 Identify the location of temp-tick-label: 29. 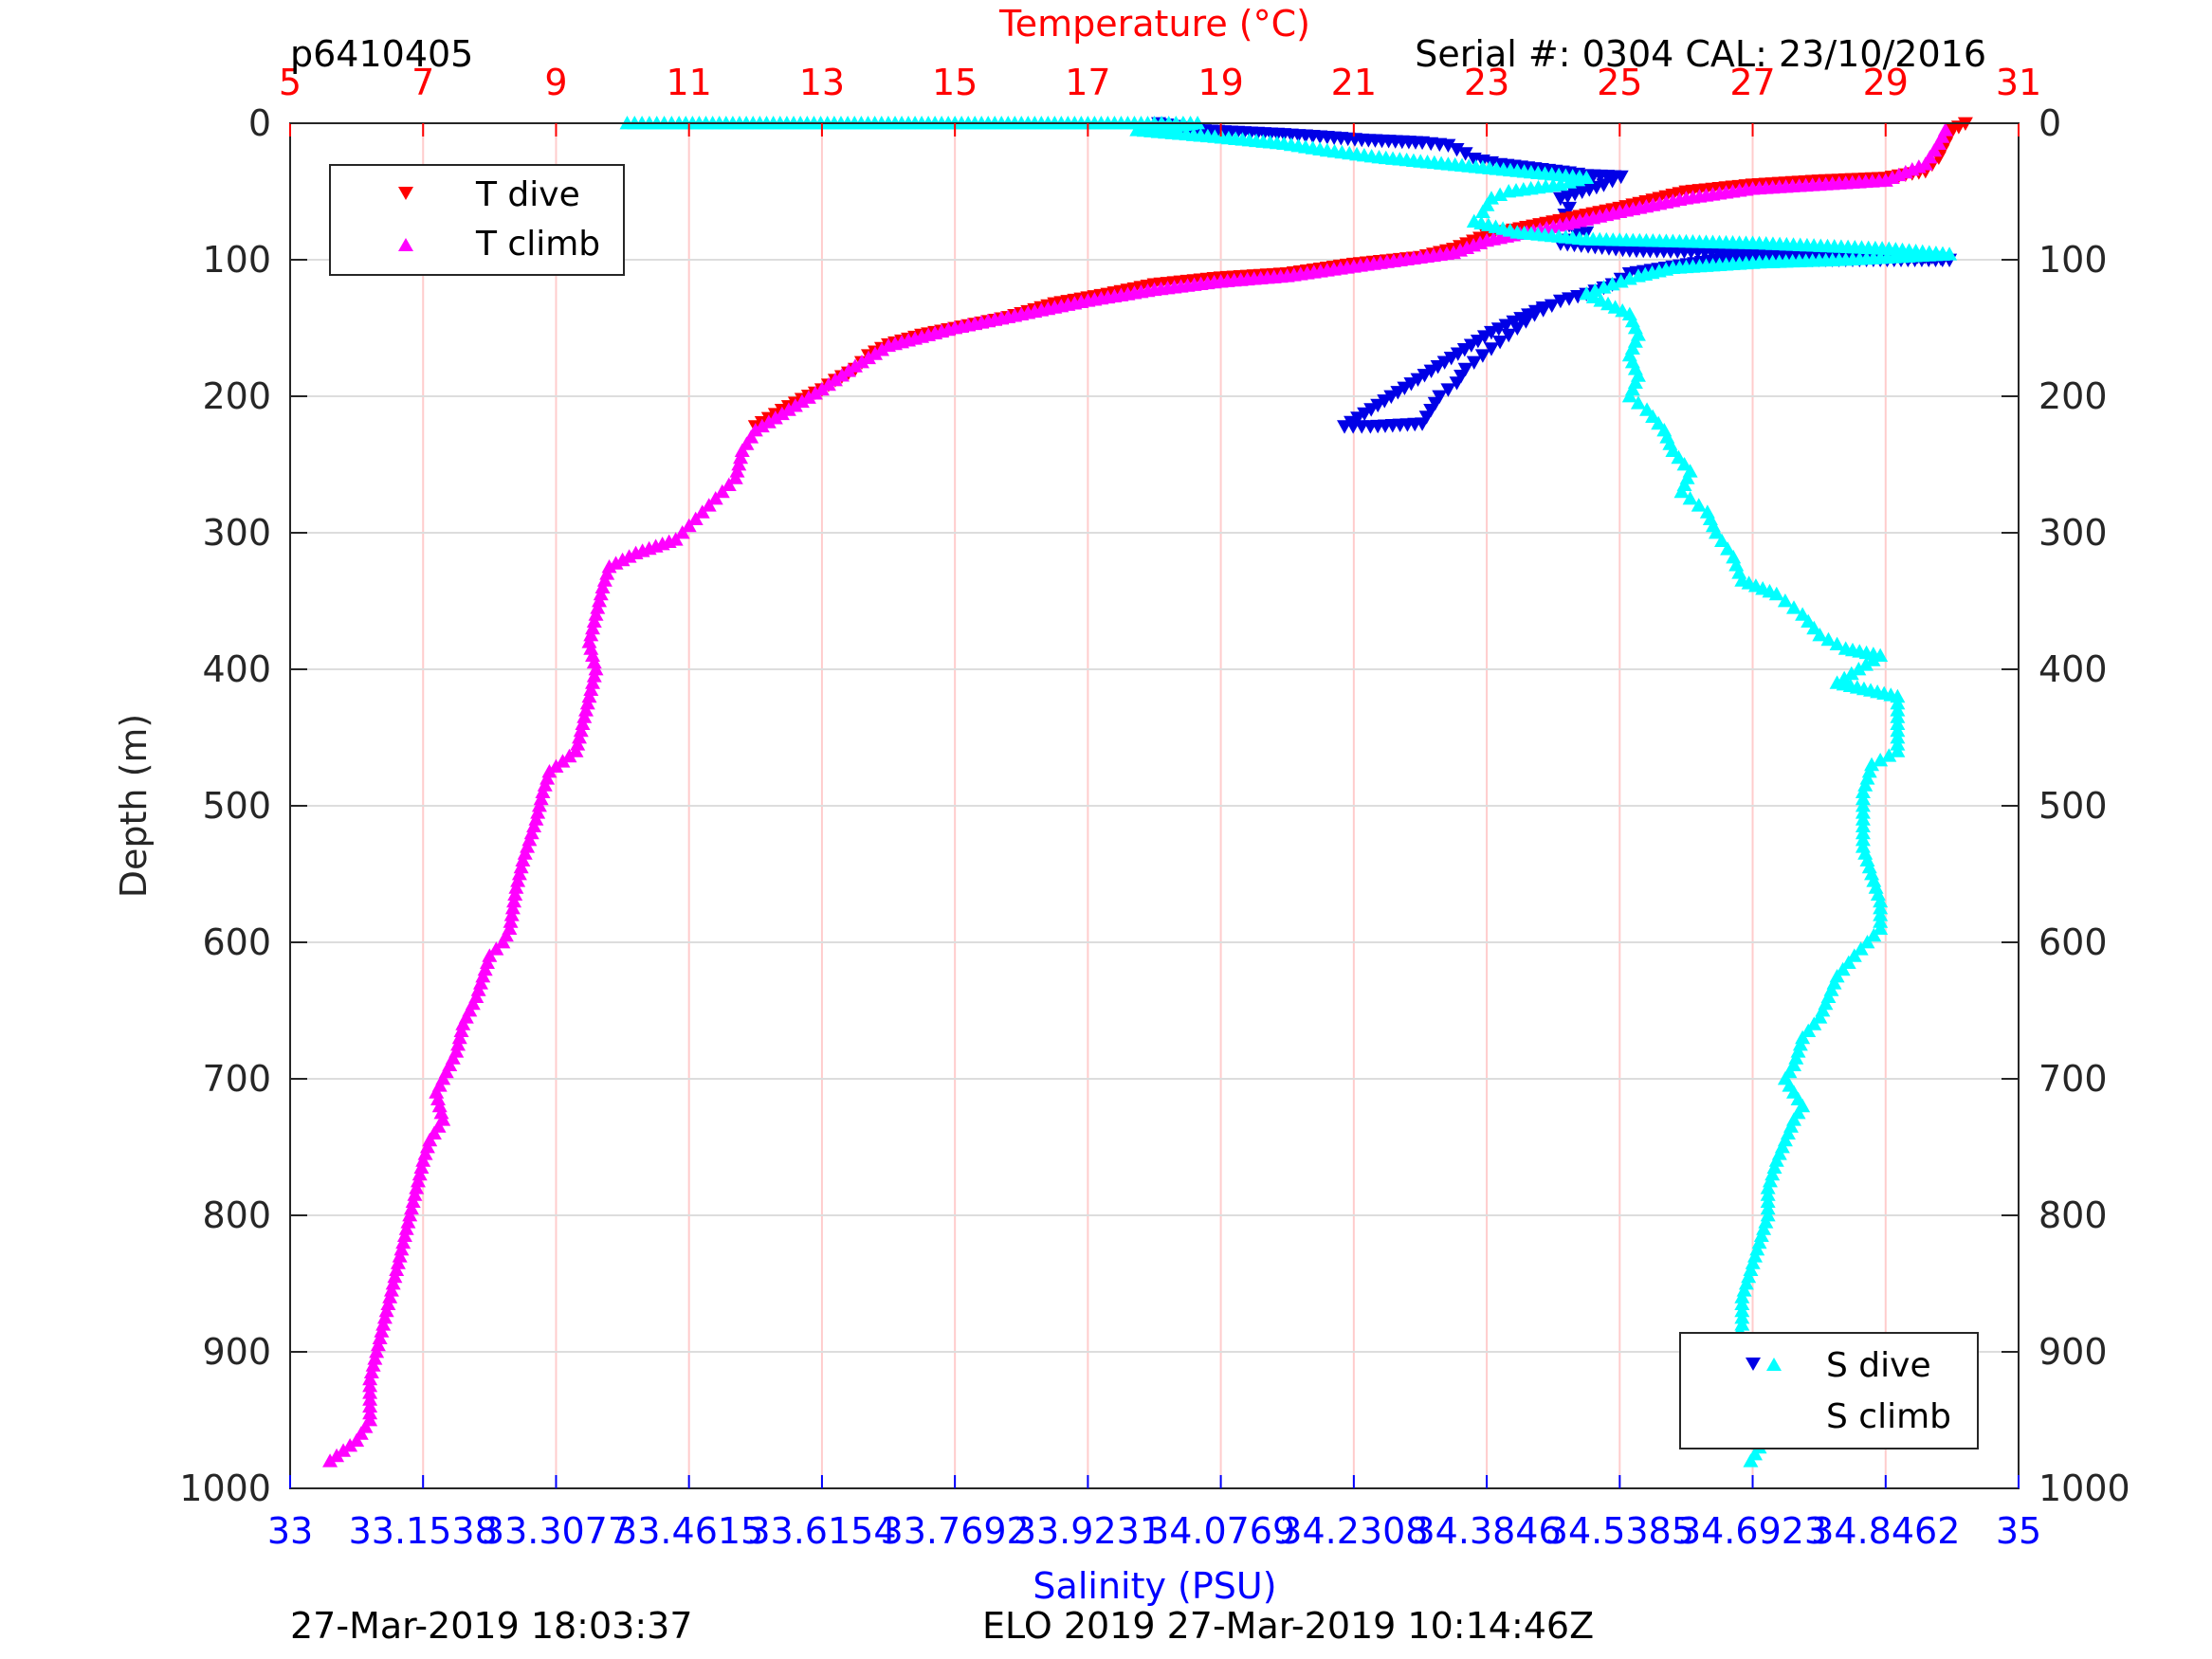
(1886, 82).